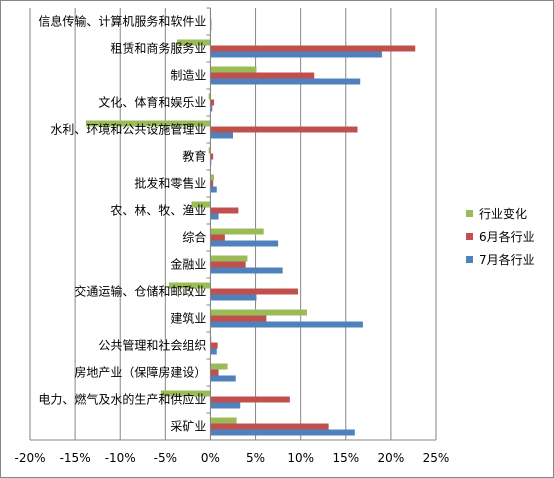  Describe the element at coordinates (507, 236) in the screenshot. I see `legend-label: 6月各行业` at that location.